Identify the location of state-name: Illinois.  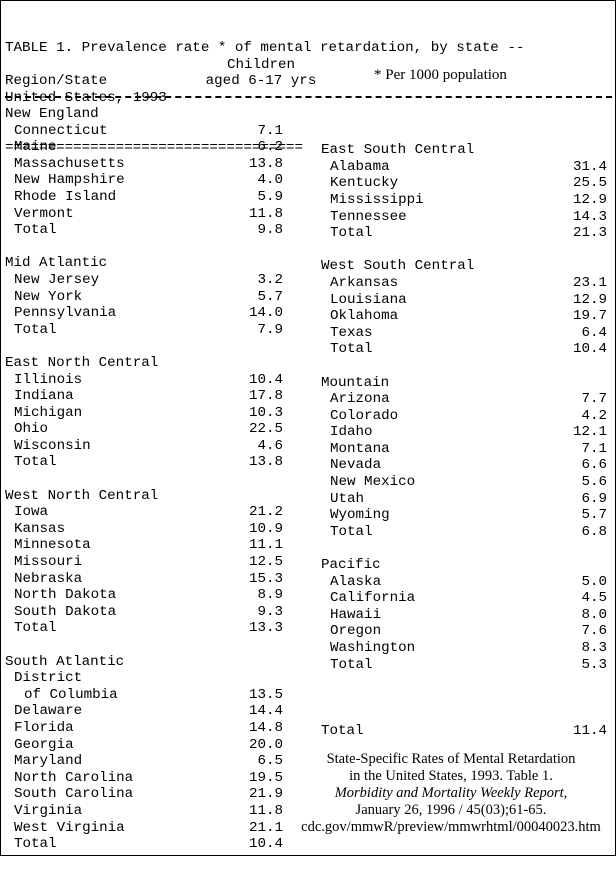
(48, 379).